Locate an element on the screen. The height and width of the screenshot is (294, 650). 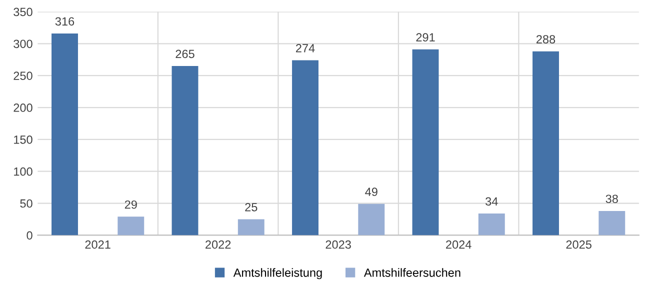
y-tick-label: 50 is located at coordinates (26, 203).